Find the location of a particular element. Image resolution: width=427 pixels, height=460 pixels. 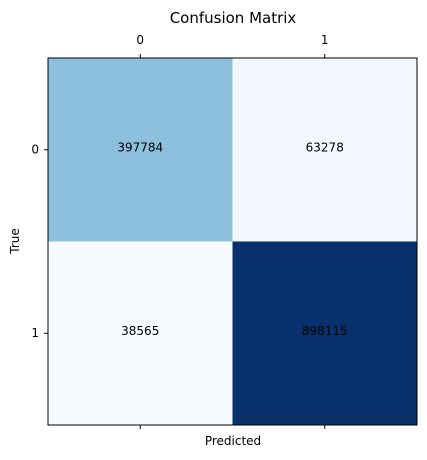

x-tick-label-1: 1 is located at coordinates (325, 40).